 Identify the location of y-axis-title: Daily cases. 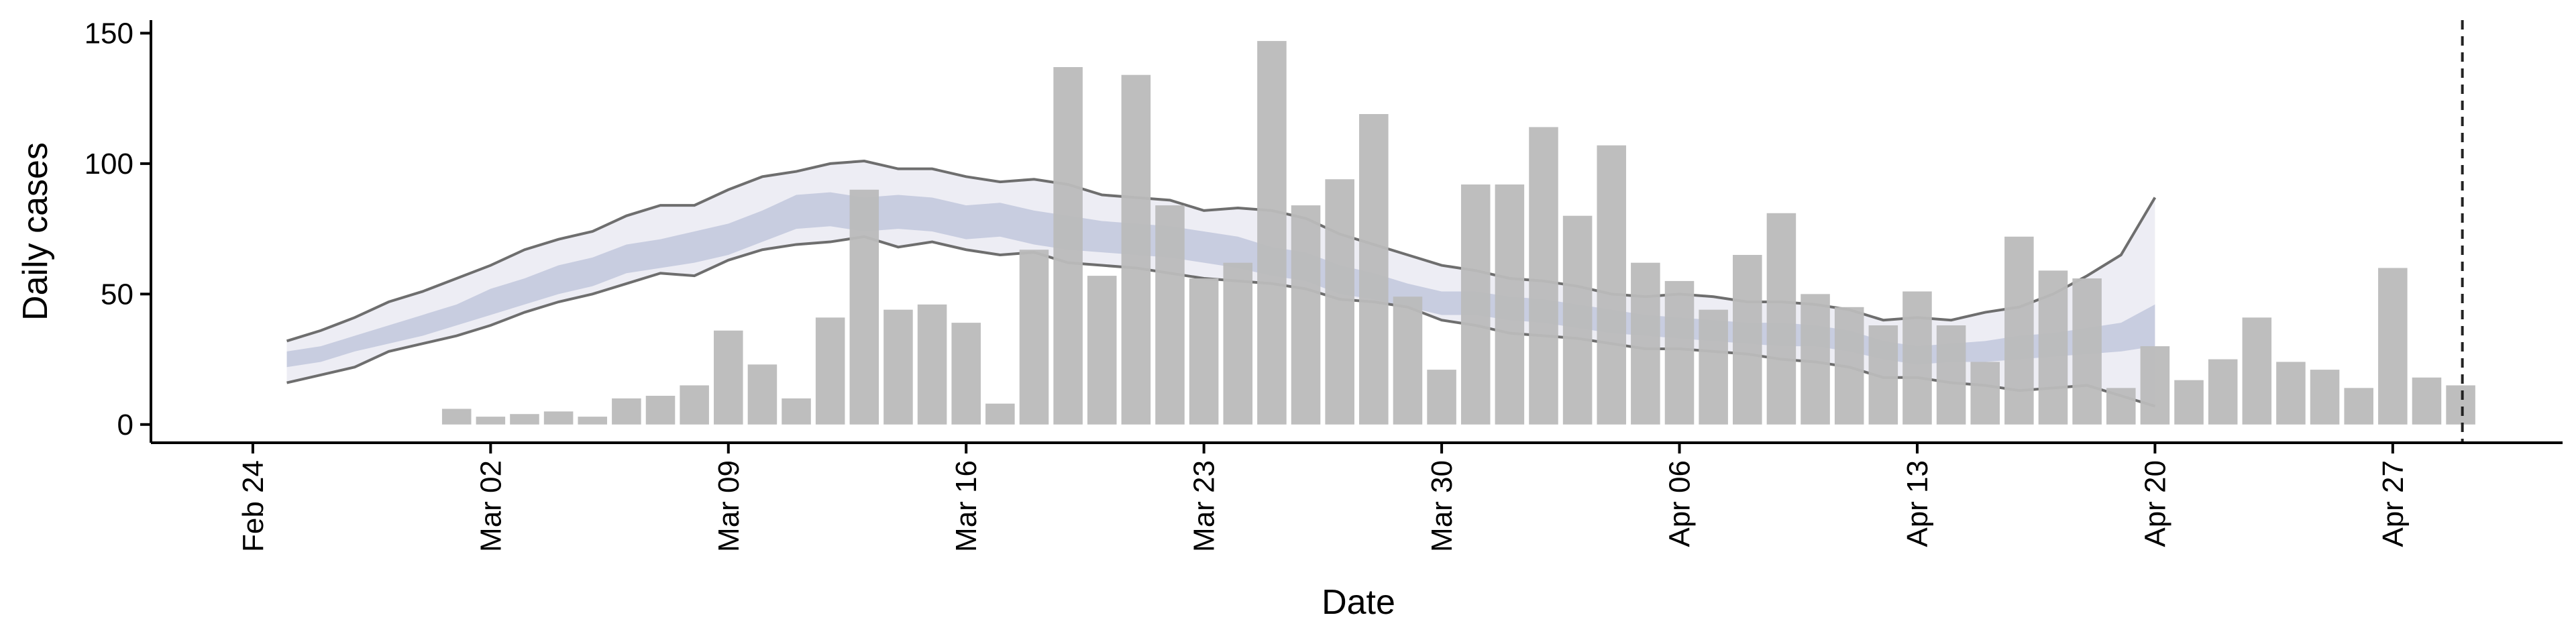
(35, 231).